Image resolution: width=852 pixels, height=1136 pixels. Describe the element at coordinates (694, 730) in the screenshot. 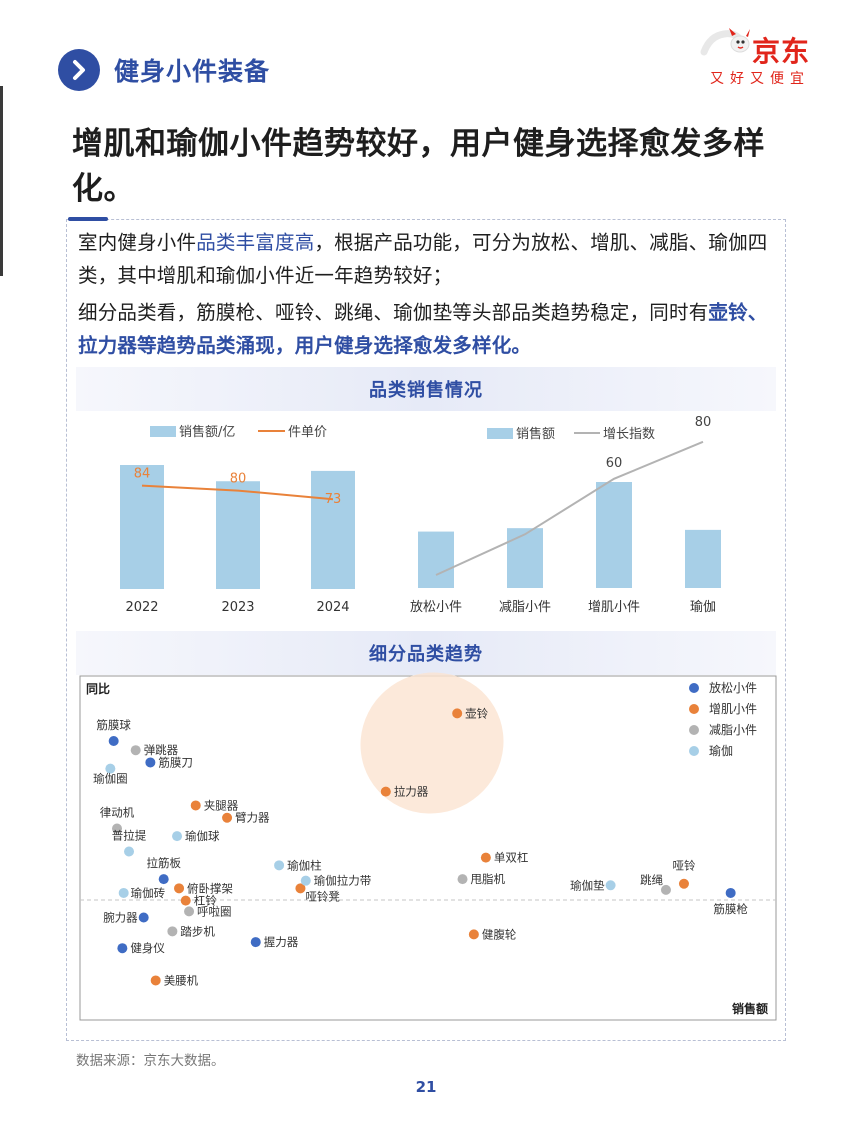

I see `legend-dot-减脂小件` at that location.